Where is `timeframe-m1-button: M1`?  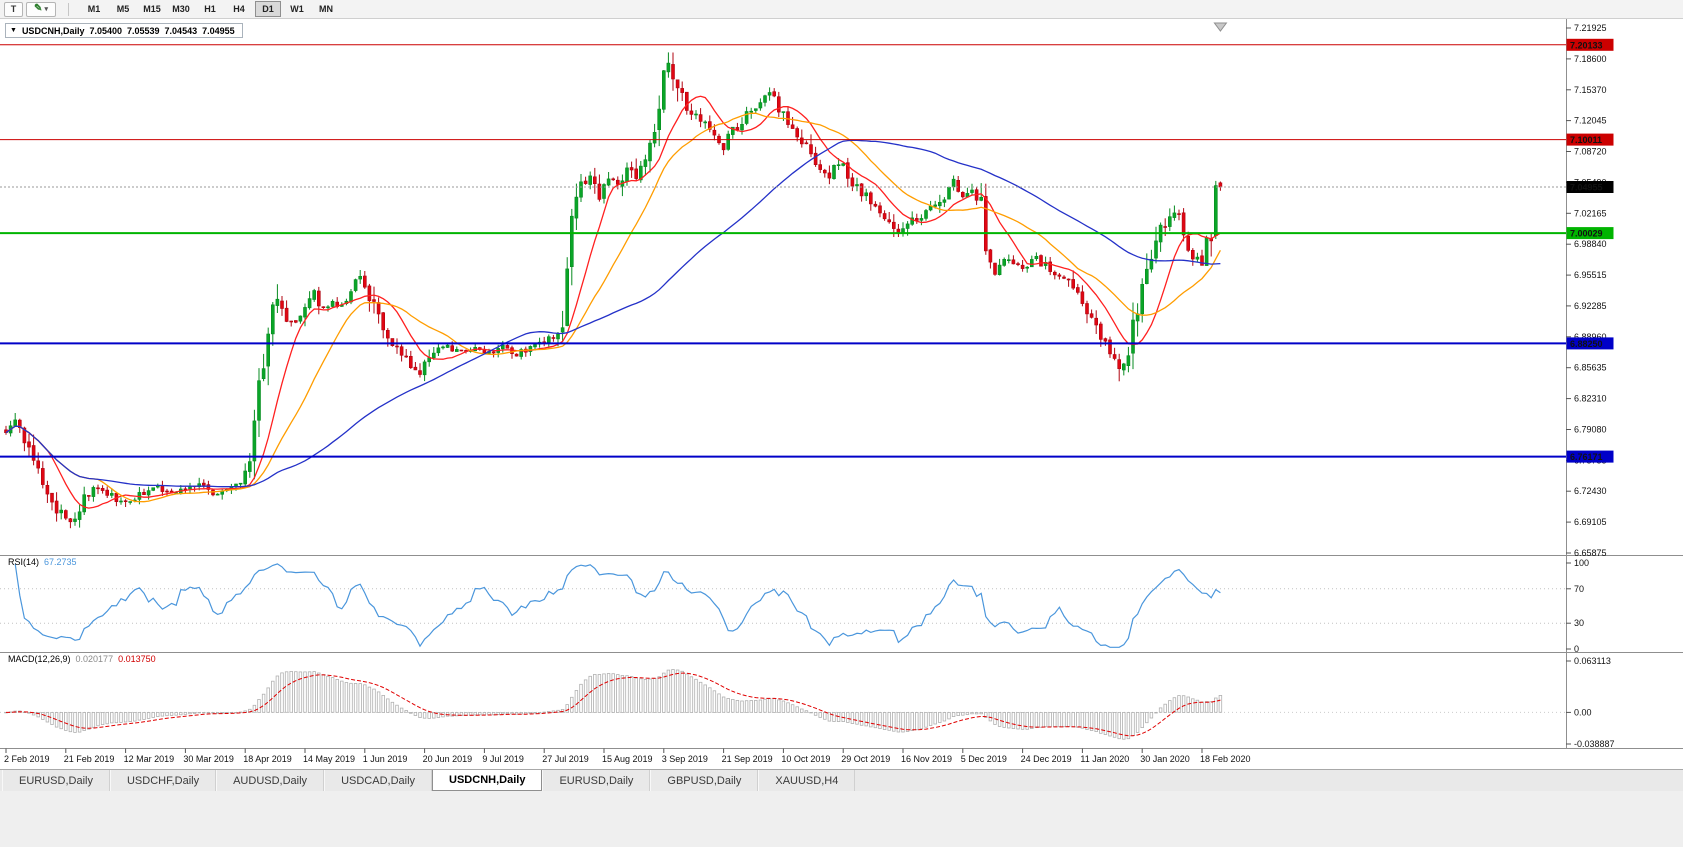 timeframe-m1-button: M1 is located at coordinates (94, 9).